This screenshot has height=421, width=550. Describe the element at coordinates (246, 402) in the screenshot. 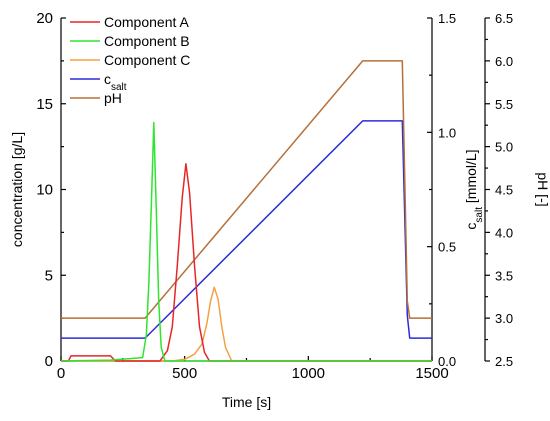

I see `x-axis-title: Time [s]` at that location.